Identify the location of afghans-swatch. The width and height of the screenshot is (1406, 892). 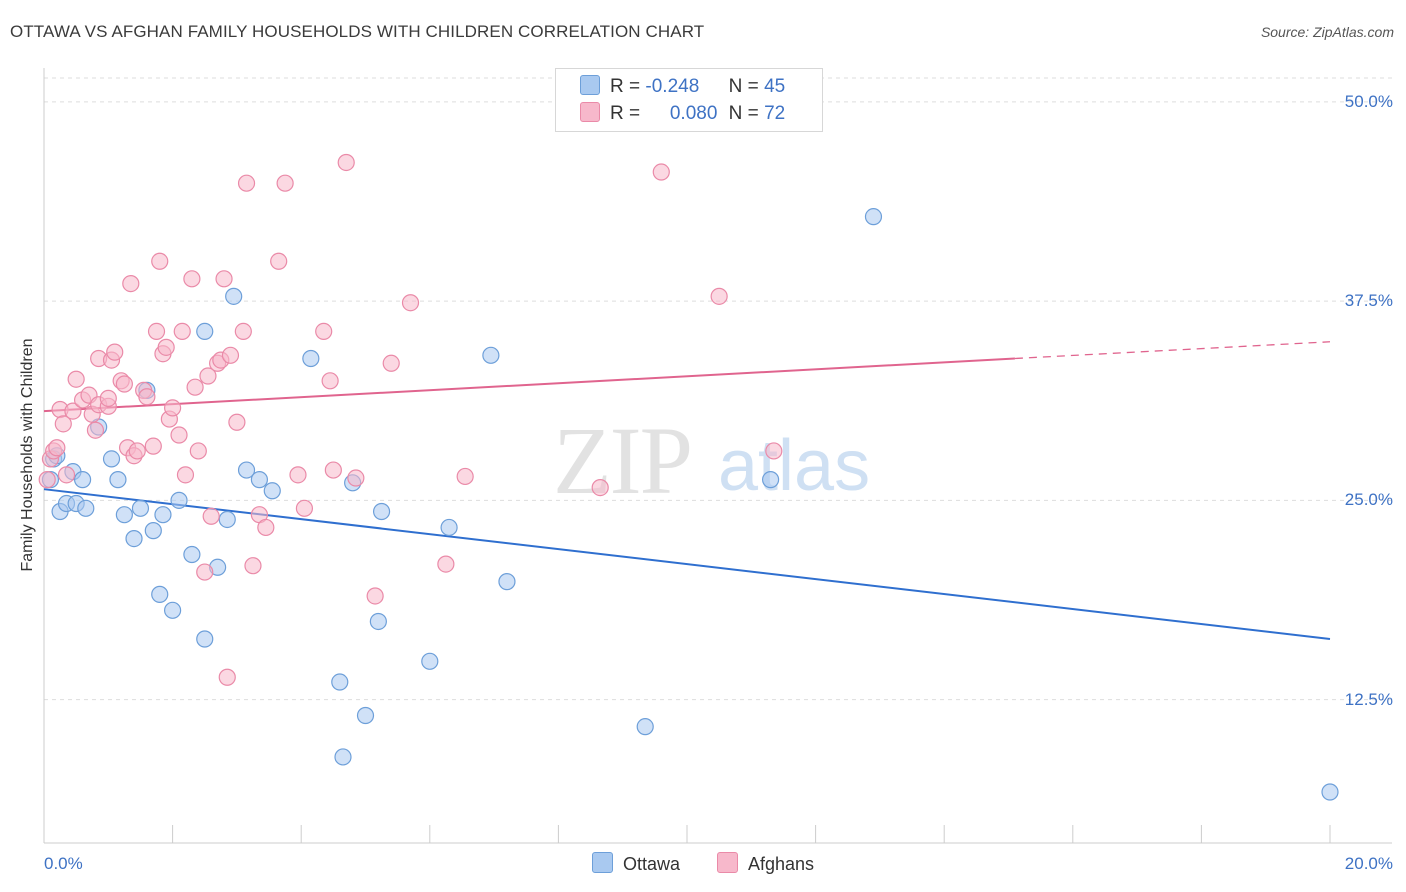
(590, 112).